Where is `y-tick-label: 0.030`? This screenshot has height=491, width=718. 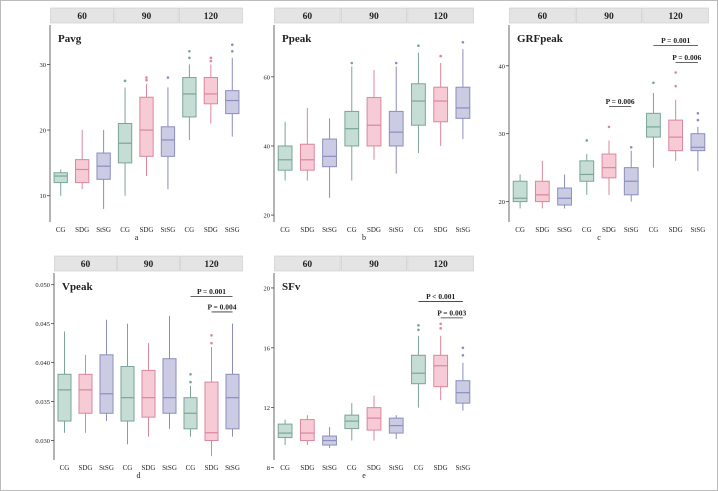
y-tick-label: 0.030 is located at coordinates (42, 441).